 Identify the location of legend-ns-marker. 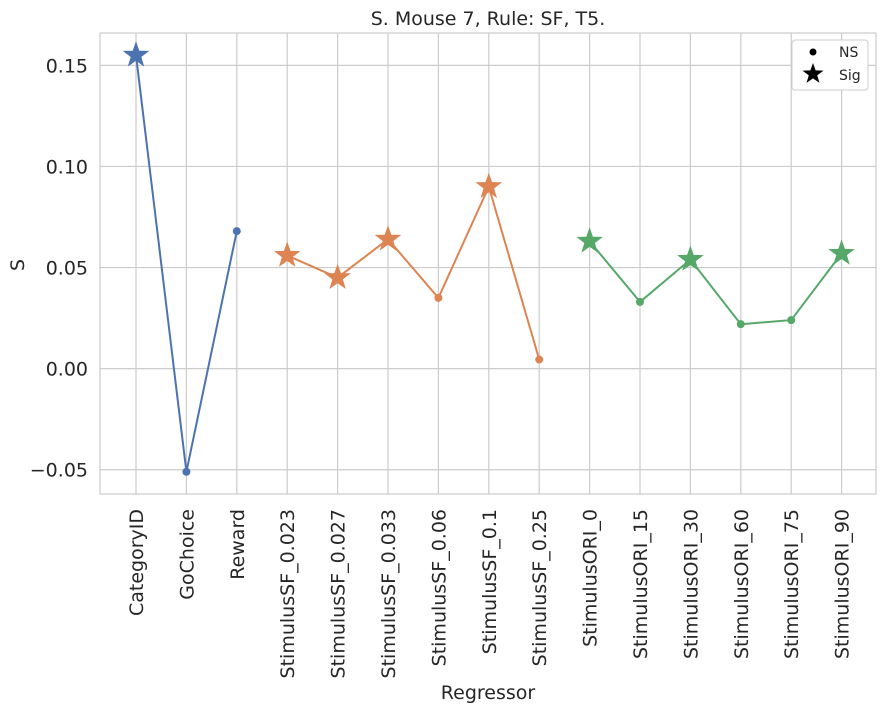
(813, 52).